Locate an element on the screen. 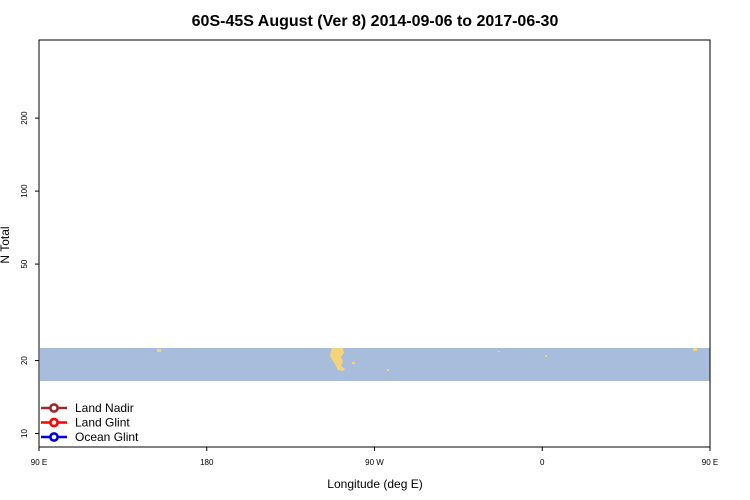 The width and height of the screenshot is (750, 500). y-tick-label: 100 is located at coordinates (24, 191).